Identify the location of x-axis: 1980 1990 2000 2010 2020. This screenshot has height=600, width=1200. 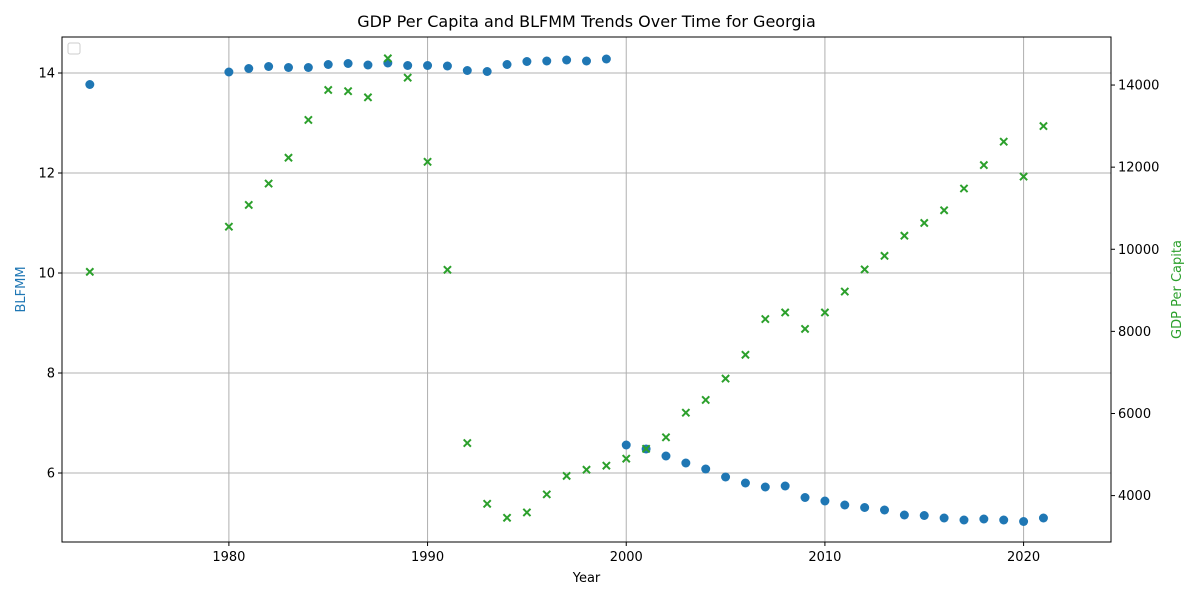
(626, 553).